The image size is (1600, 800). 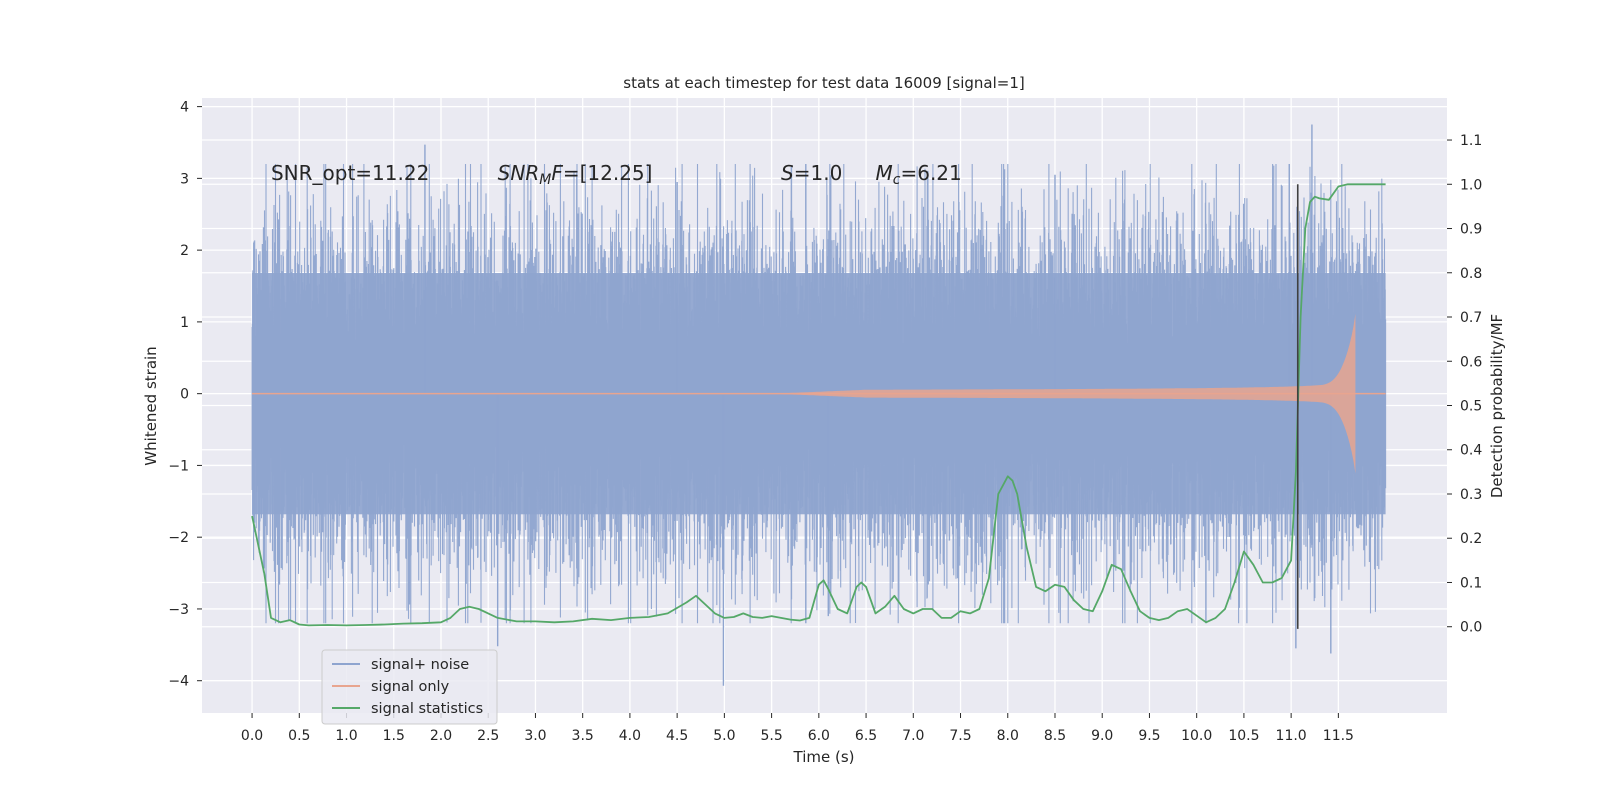 What do you see at coordinates (897, 179) in the screenshot?
I see `annotation-part: c` at bounding box center [897, 179].